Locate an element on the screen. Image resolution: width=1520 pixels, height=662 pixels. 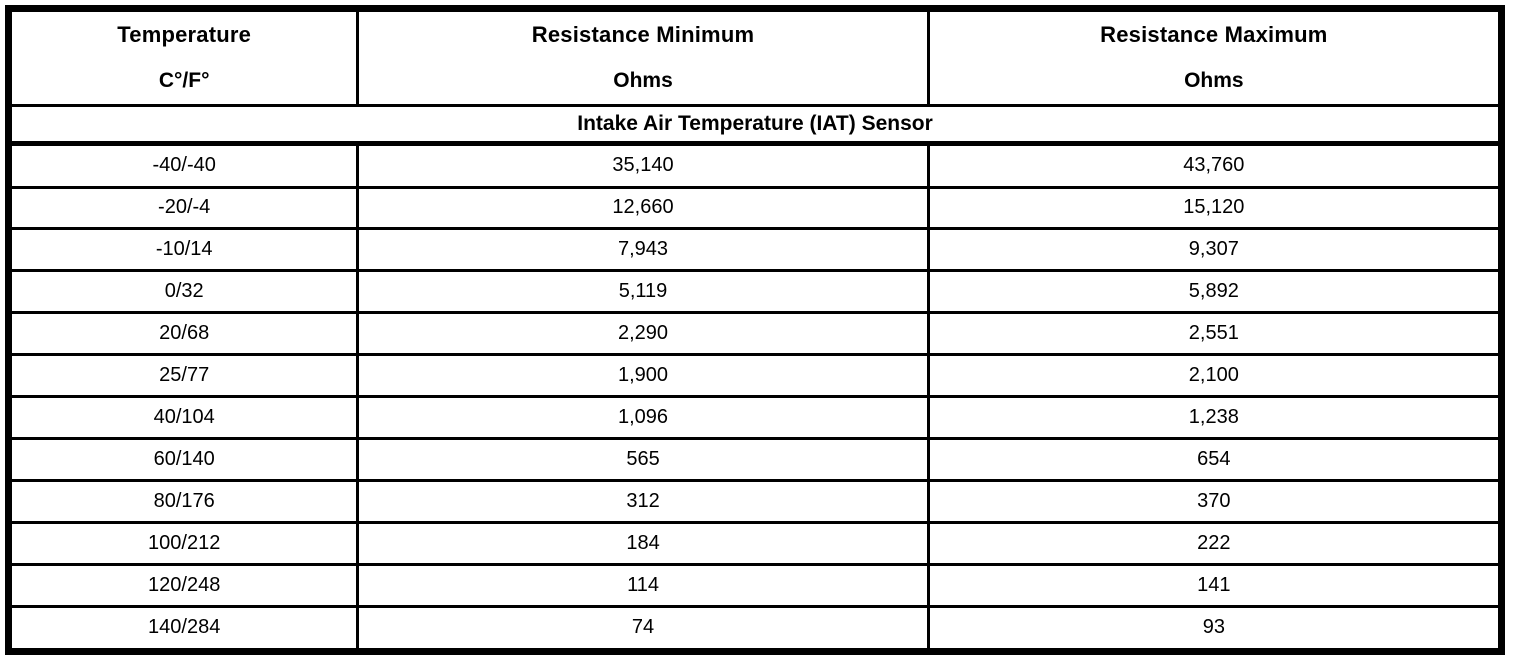
resistance-min-cell: 1,096 is located at coordinates (643, 418).